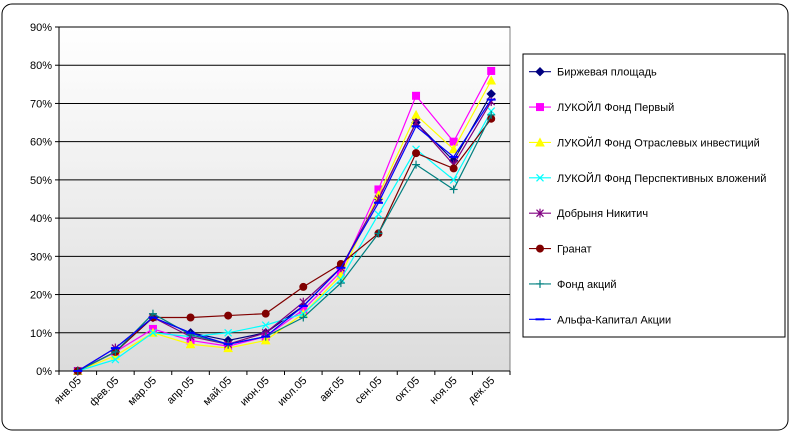 The height and width of the screenshot is (437, 794). What do you see at coordinates (574, 250) in the screenshot?
I see `legend-label: Гранат` at bounding box center [574, 250].